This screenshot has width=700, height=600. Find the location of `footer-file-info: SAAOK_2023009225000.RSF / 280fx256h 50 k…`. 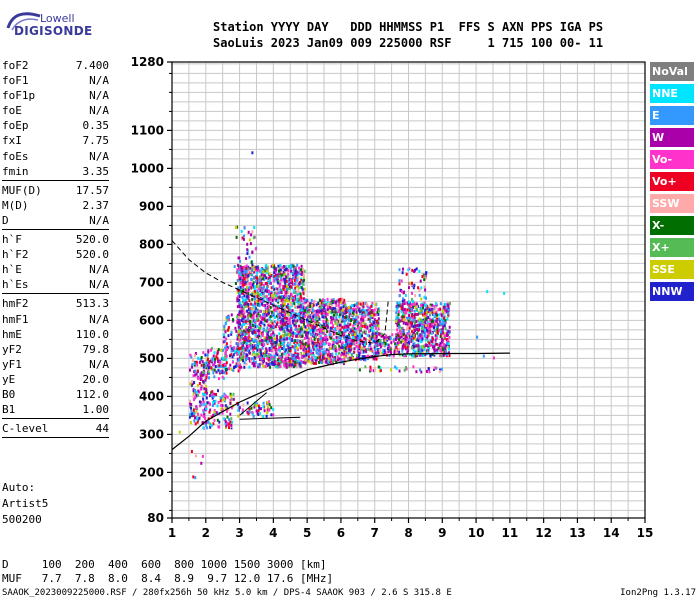

footer-file-info: SAAOK_2023009225000.RSF / 280fx256h 50 k… is located at coordinates (227, 593).